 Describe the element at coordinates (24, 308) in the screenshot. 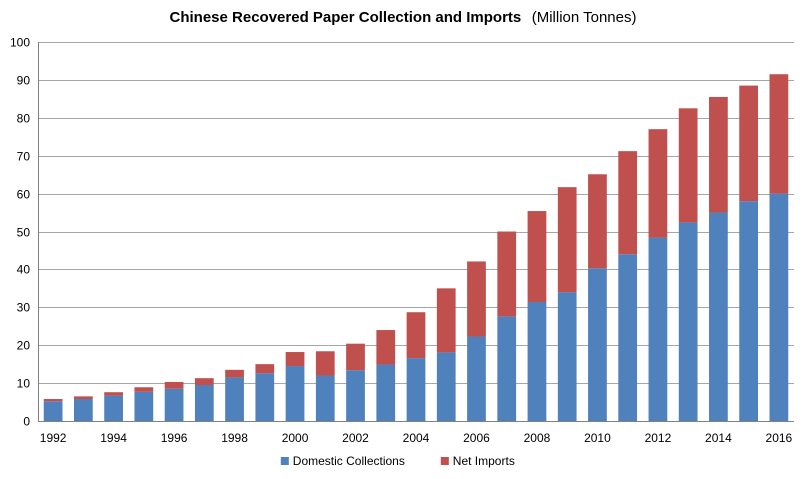

I see `y-tick-label: 30` at that location.